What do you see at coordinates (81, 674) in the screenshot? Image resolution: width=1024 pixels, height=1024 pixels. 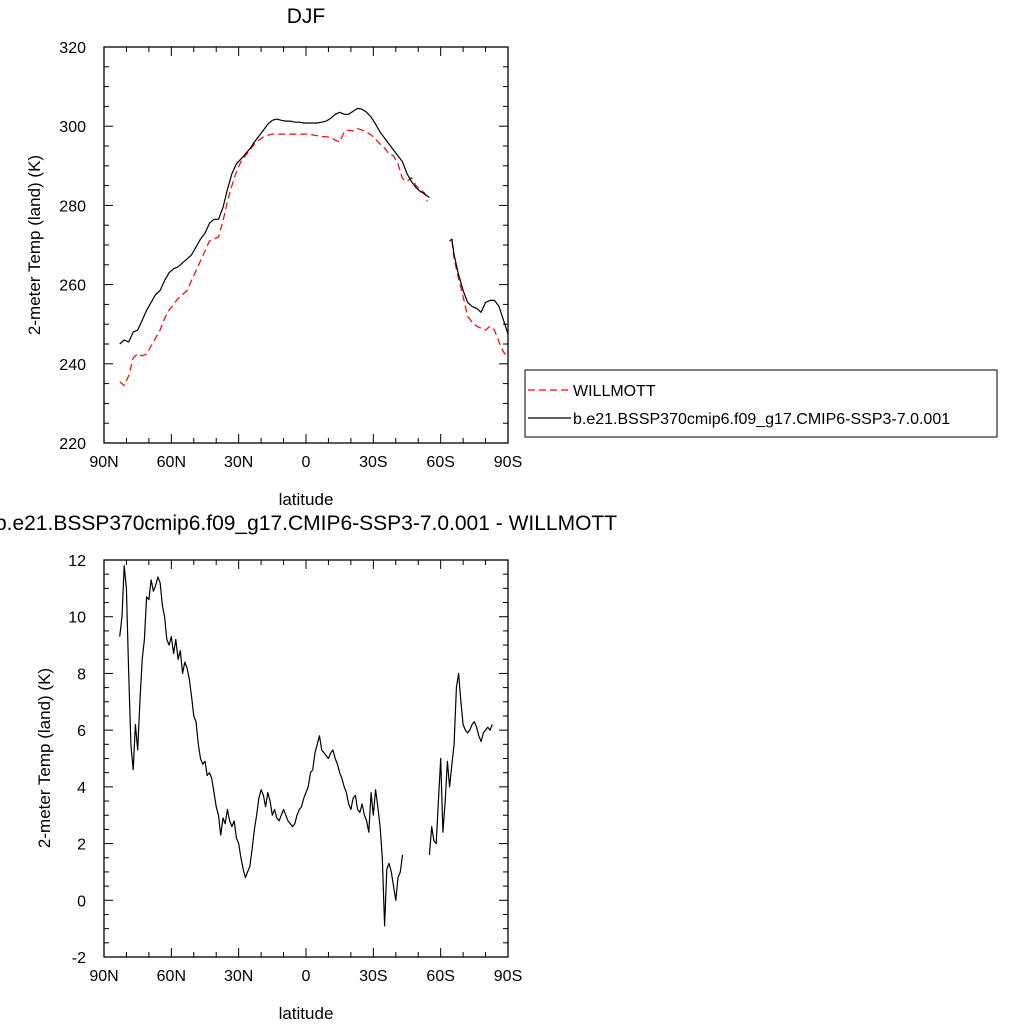 I see `y-tick-label: 8` at bounding box center [81, 674].